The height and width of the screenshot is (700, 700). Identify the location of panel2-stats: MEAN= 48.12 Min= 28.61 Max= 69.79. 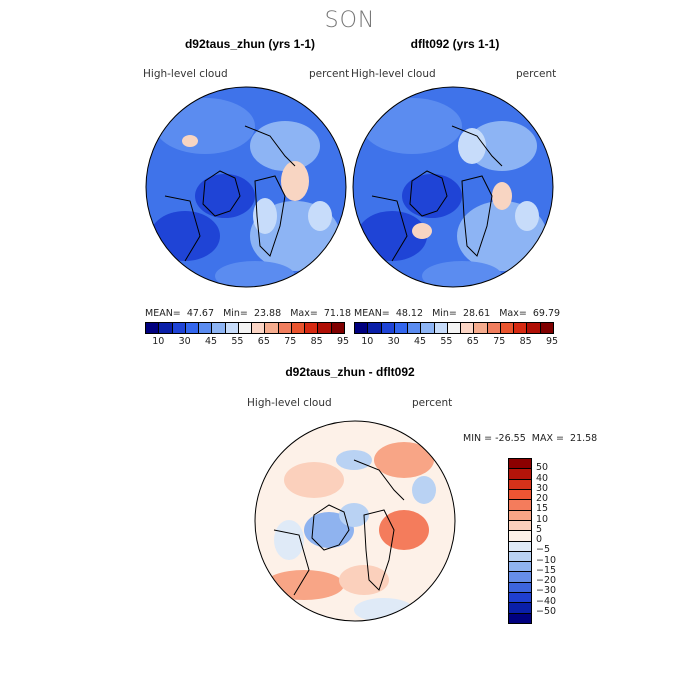
(457, 313).